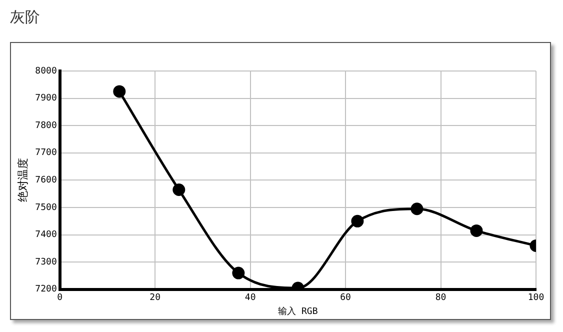 The width and height of the screenshot is (563, 332). I want to click on chart-title: 灰阶, so click(25, 17).